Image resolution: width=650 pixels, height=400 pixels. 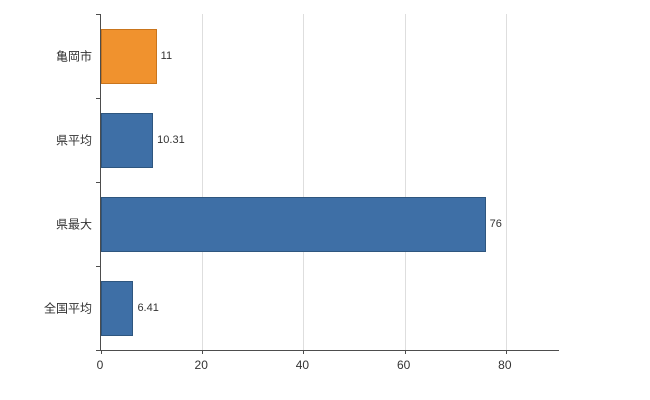 What do you see at coordinates (73, 140) in the screenshot?
I see `category-label: 県平均` at bounding box center [73, 140].